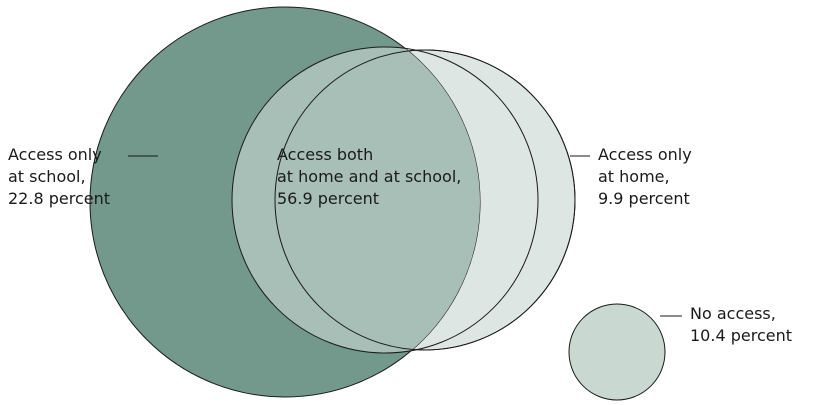 The height and width of the screenshot is (405, 822). Describe the element at coordinates (741, 324) in the screenshot. I see `no-access-label: No access, 10.4 percent` at that location.